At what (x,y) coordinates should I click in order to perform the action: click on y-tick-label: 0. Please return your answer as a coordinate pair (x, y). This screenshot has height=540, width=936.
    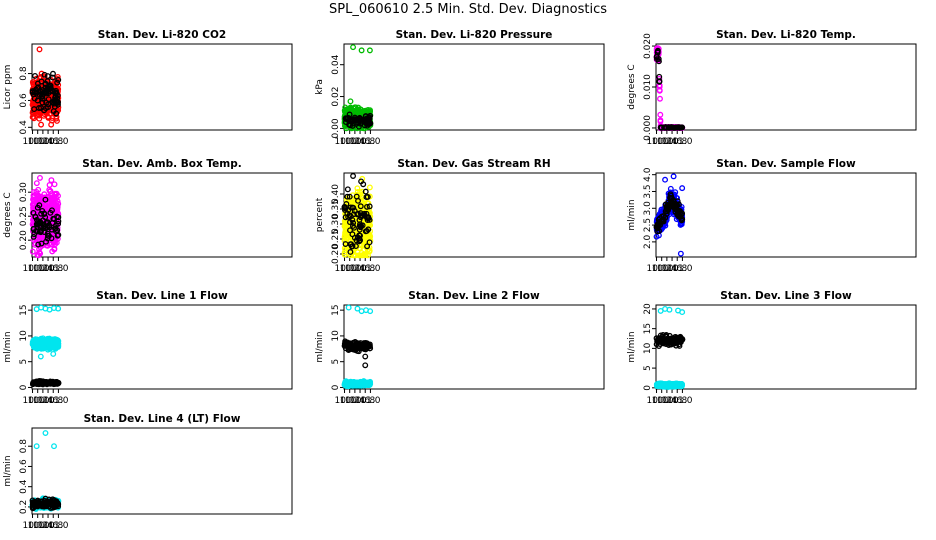
    Looking at the image, I should click on (648, 388).